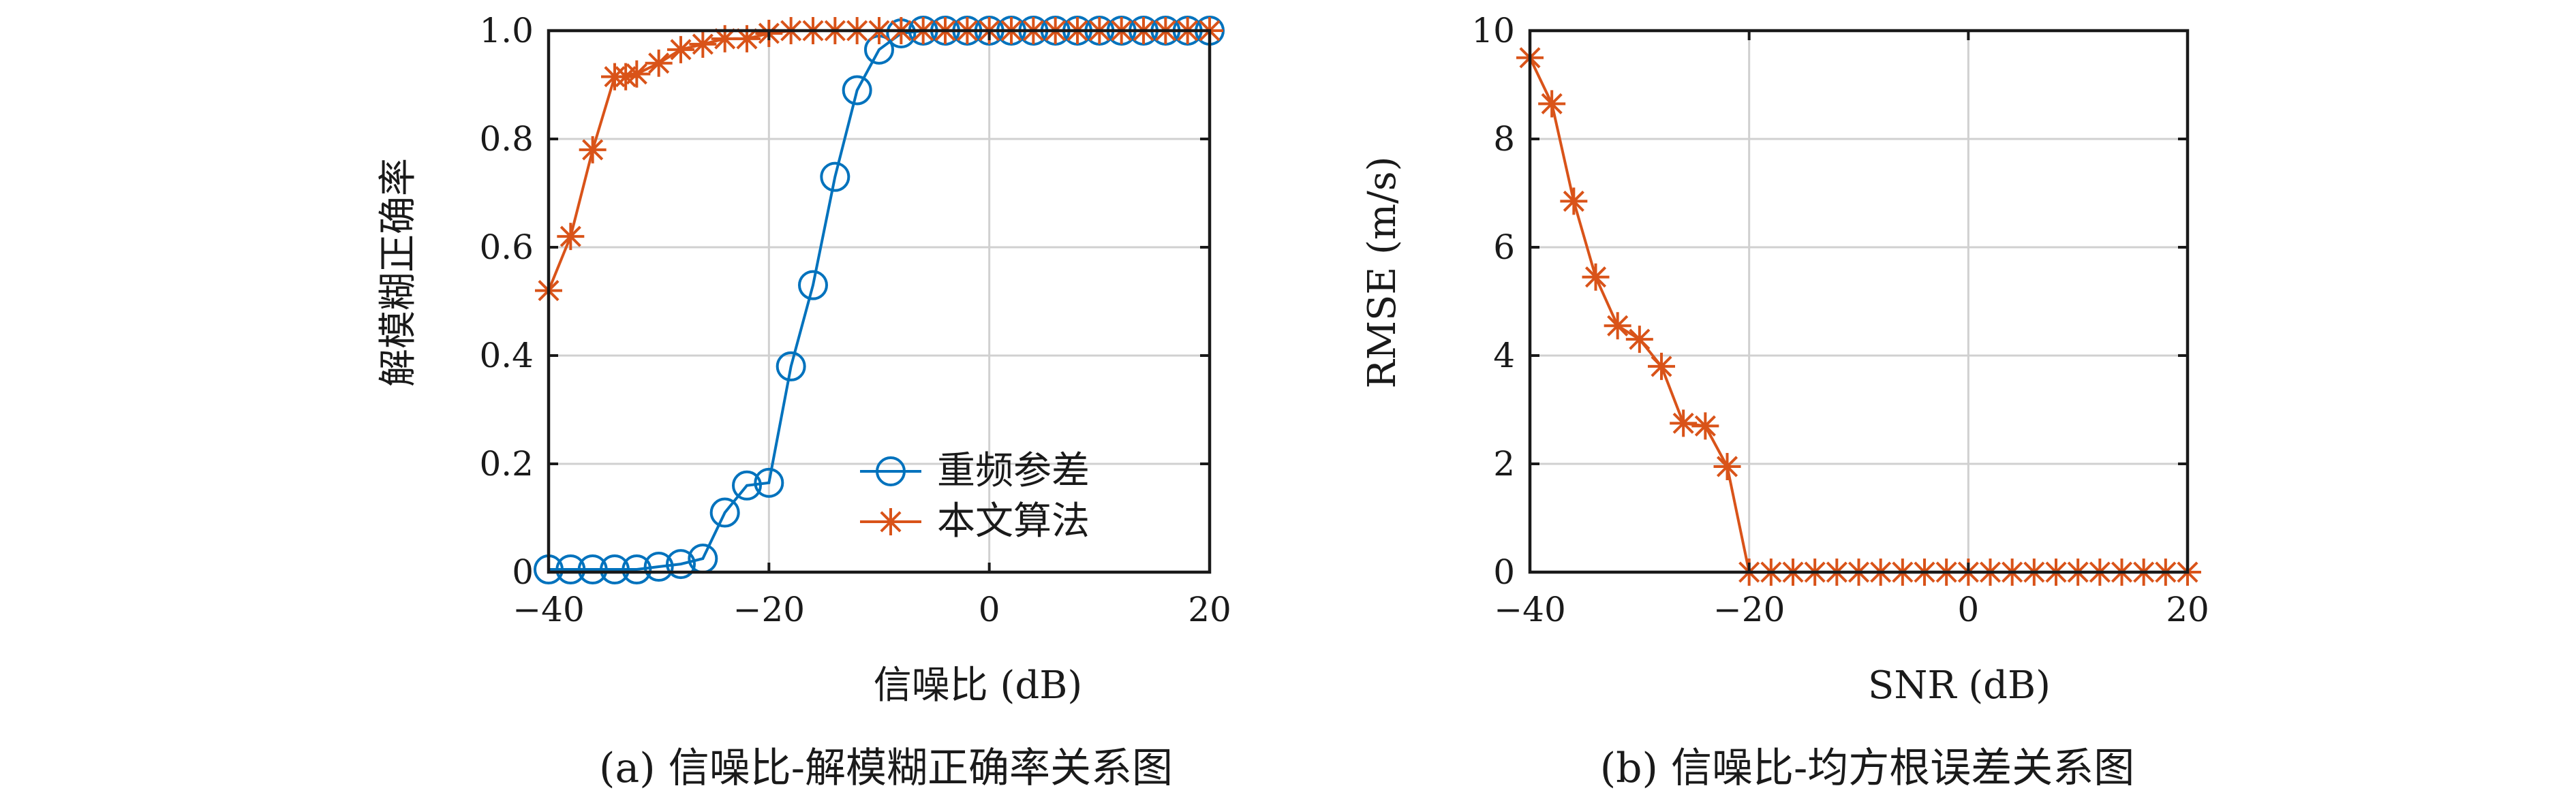  Describe the element at coordinates (1504, 139) in the screenshot. I see `y-tick-label: 8` at that location.